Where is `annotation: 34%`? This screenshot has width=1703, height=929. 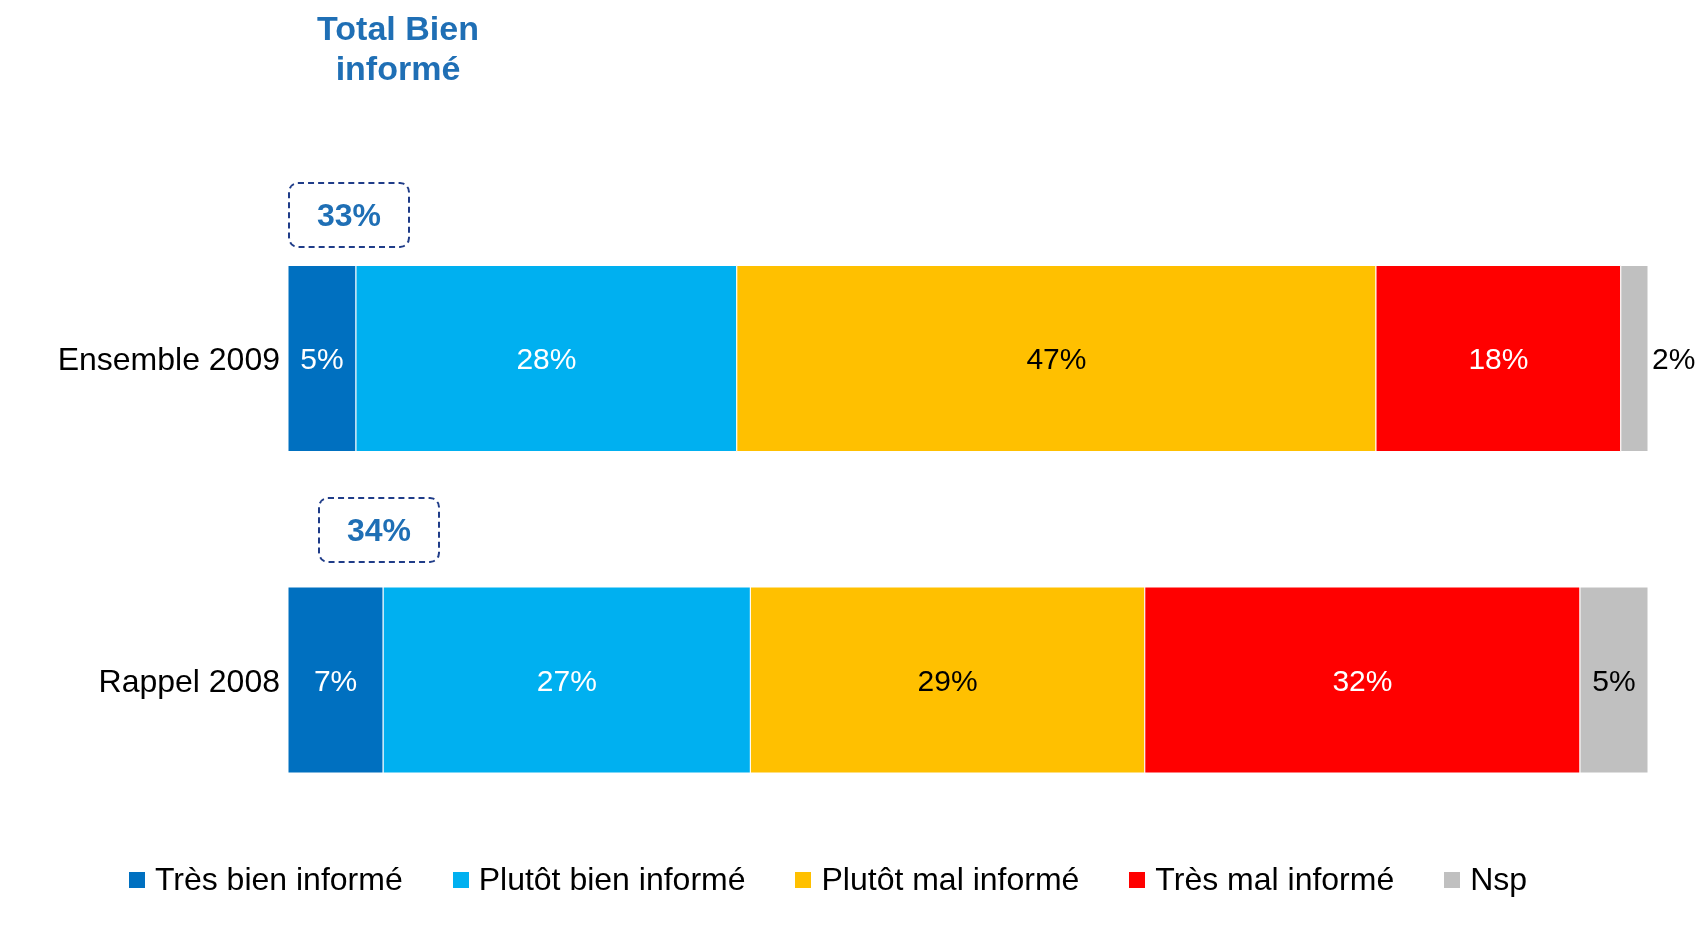
annotation: 34% is located at coordinates (379, 530).